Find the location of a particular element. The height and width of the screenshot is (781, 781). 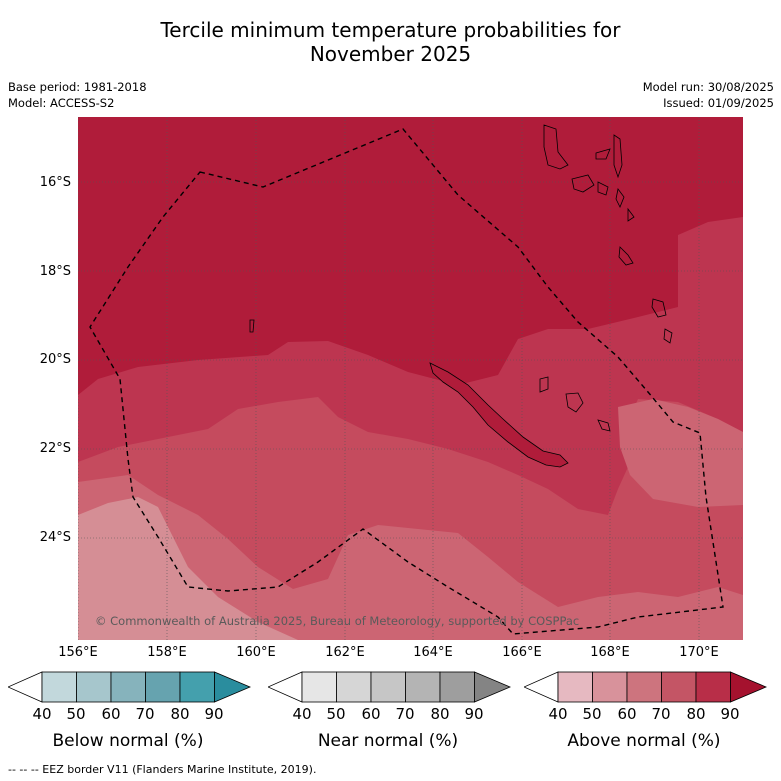

cbar-near-tick-40: 40 is located at coordinates (302, 714).